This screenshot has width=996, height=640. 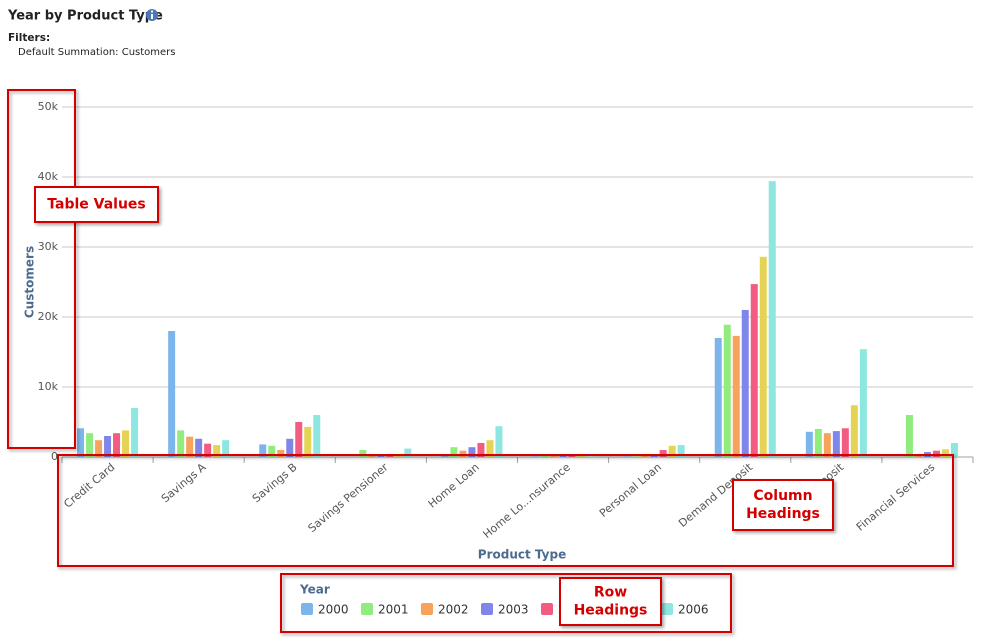 What do you see at coordinates (48, 176) in the screenshot?
I see `y-tick-label: 40k` at bounding box center [48, 176].